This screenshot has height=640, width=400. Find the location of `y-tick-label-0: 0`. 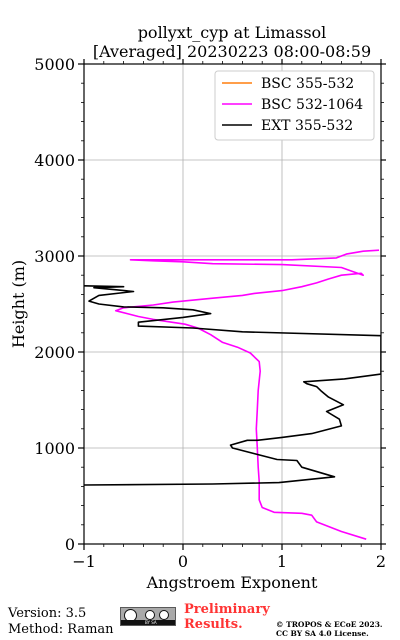

y-tick-label-0: 0 is located at coordinates (70, 544).